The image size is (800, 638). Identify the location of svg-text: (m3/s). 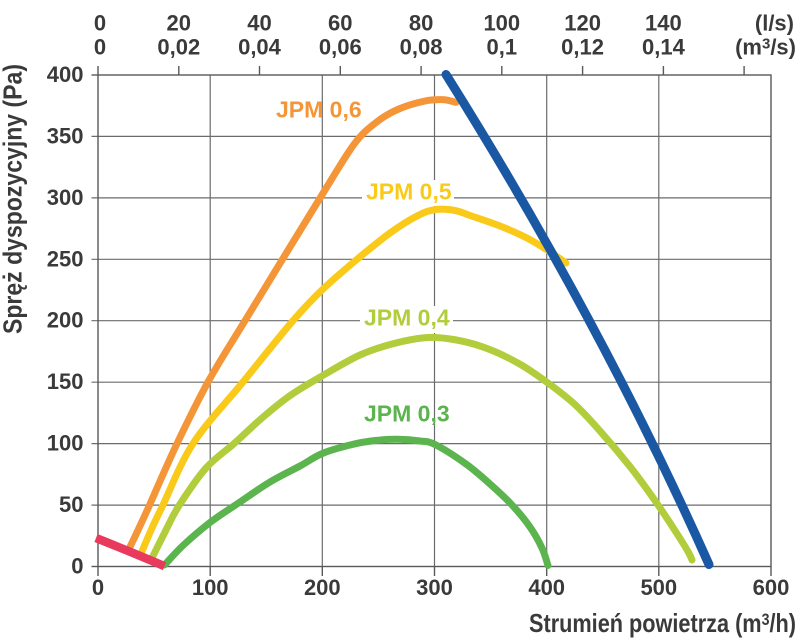
(765, 47).